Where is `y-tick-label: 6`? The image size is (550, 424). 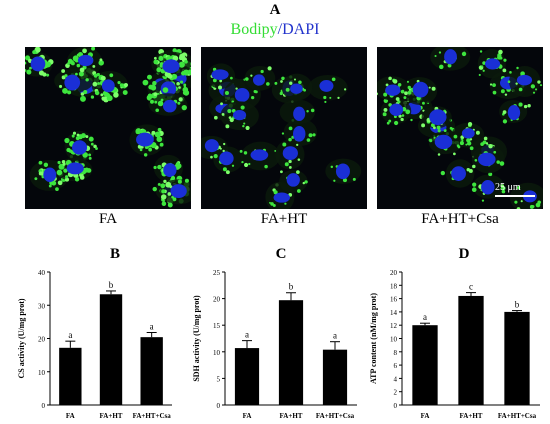
y-tick-label: 6 is located at coordinates (396, 366).